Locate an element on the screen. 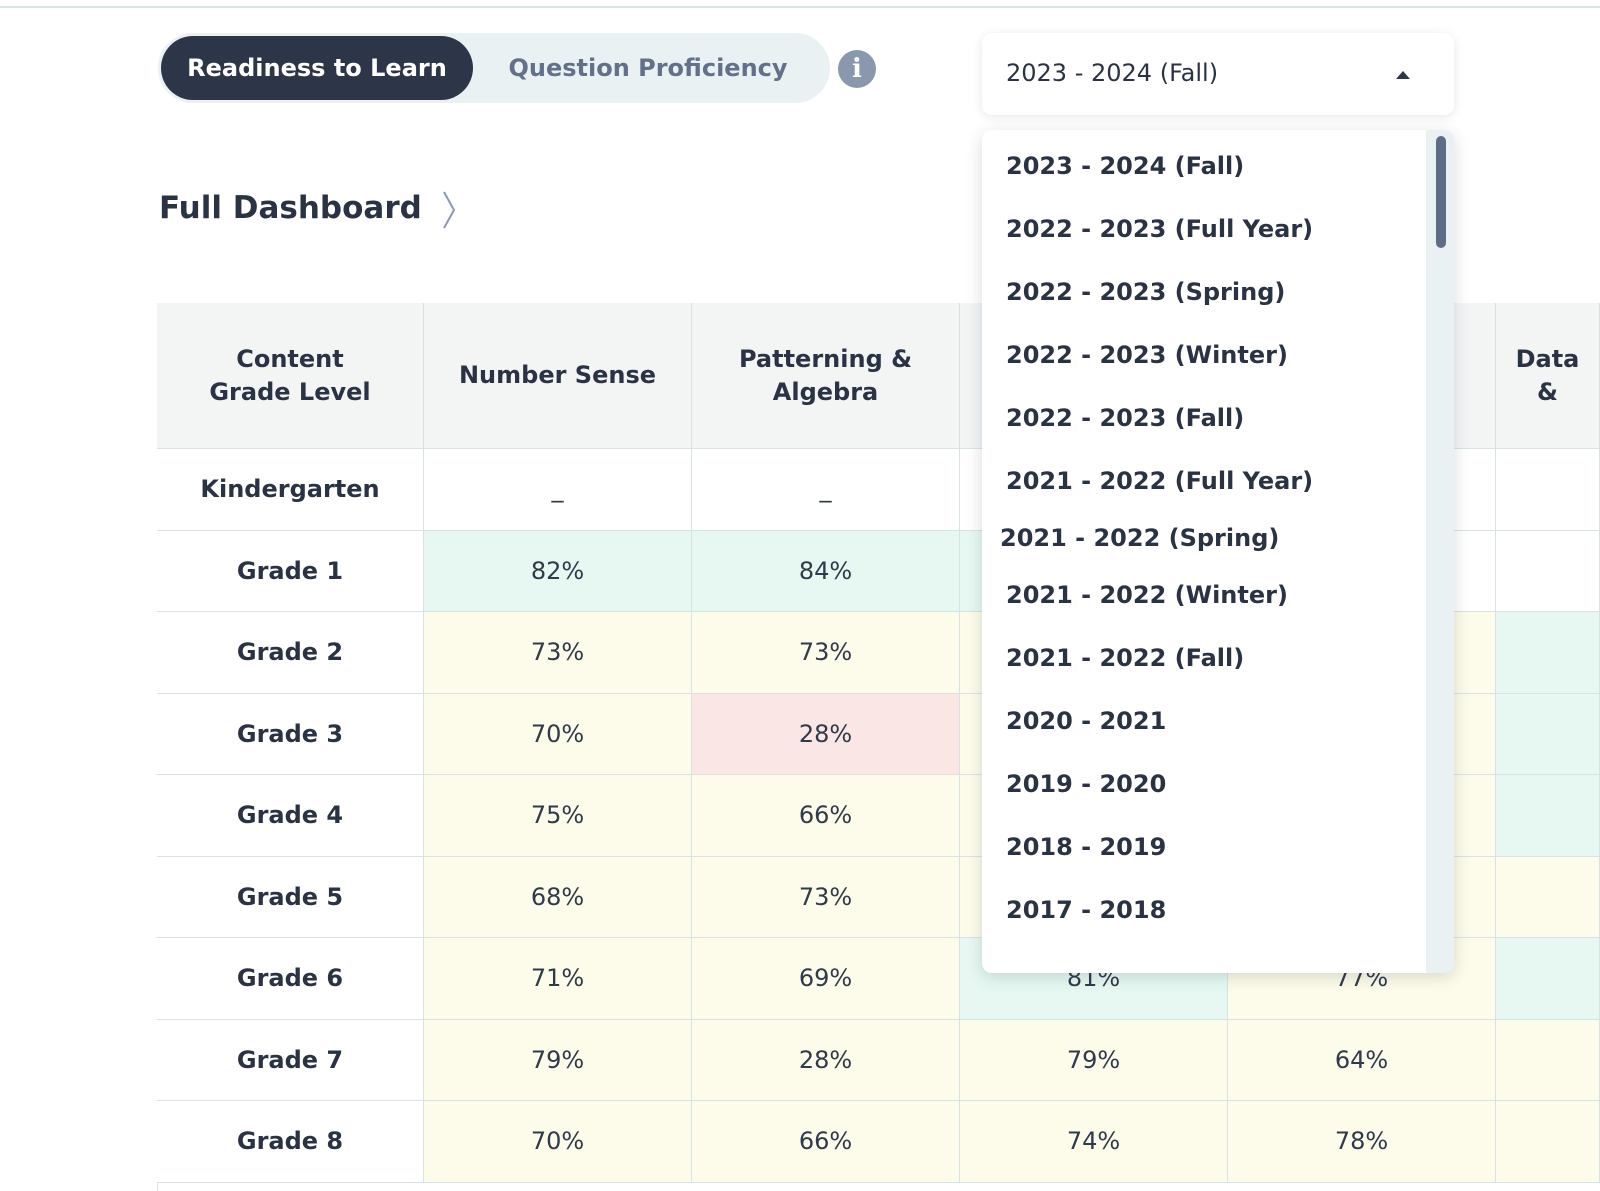 The width and height of the screenshot is (1600, 1191). view-toggle: Readiness to Learn Question Proficiency is located at coordinates (494, 68).